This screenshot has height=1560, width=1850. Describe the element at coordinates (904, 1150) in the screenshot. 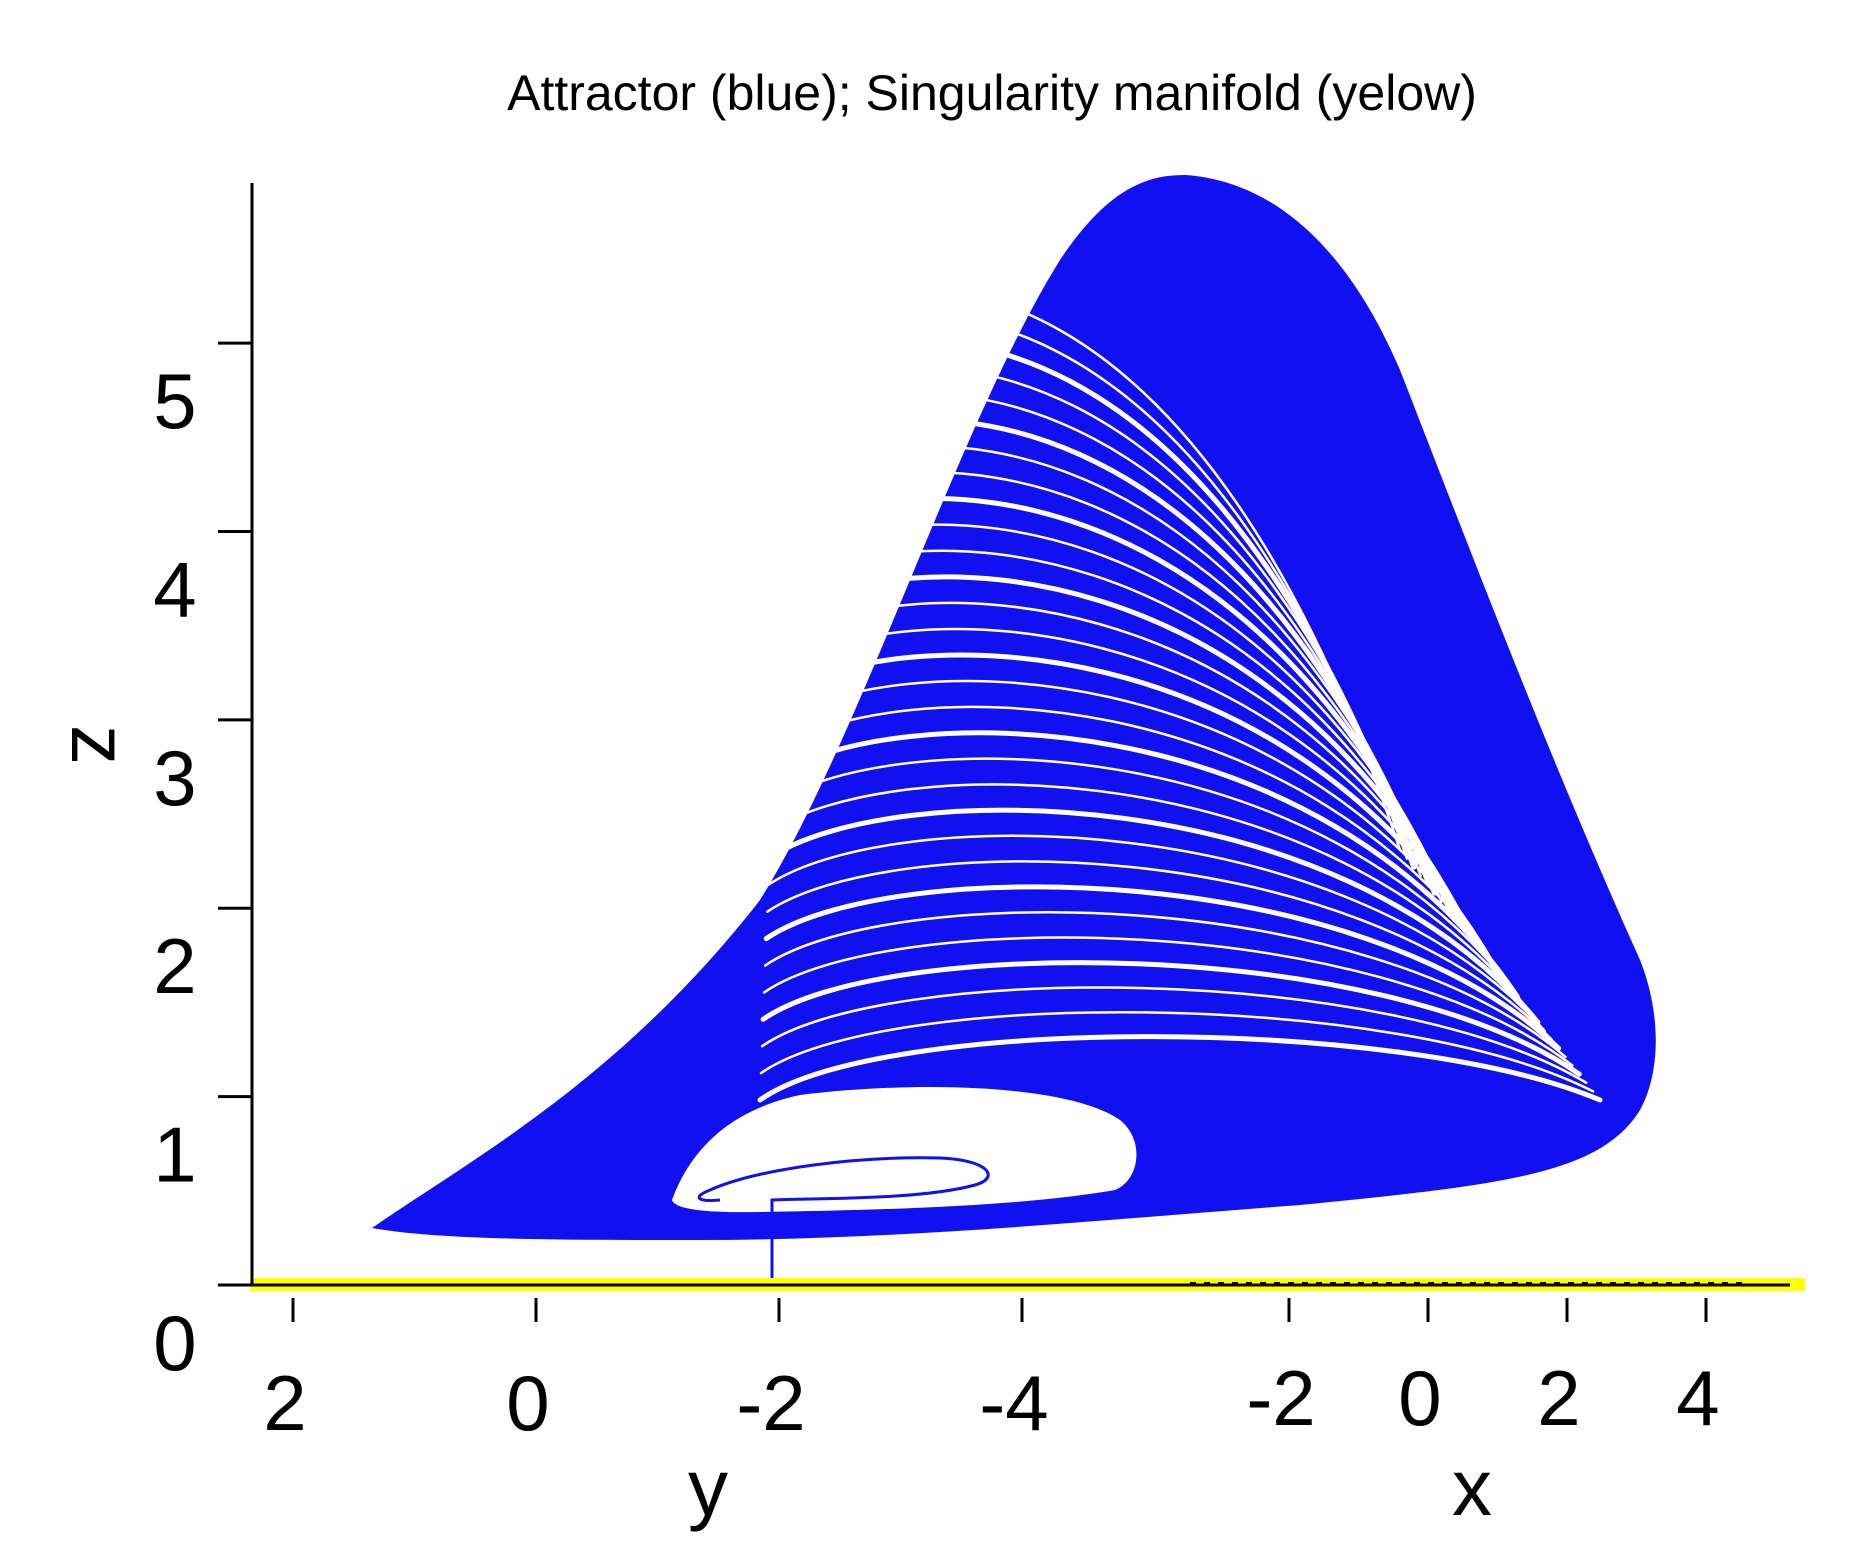

I see `attractor-inner-hole` at that location.